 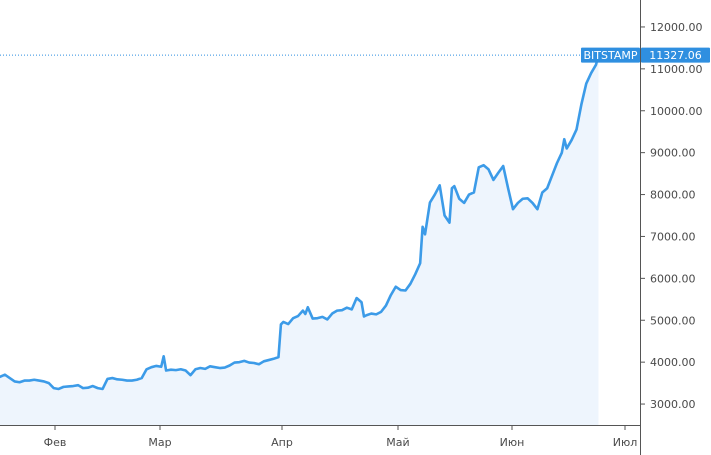 I want to click on x-tick-label: Фев, so click(x=55, y=442).